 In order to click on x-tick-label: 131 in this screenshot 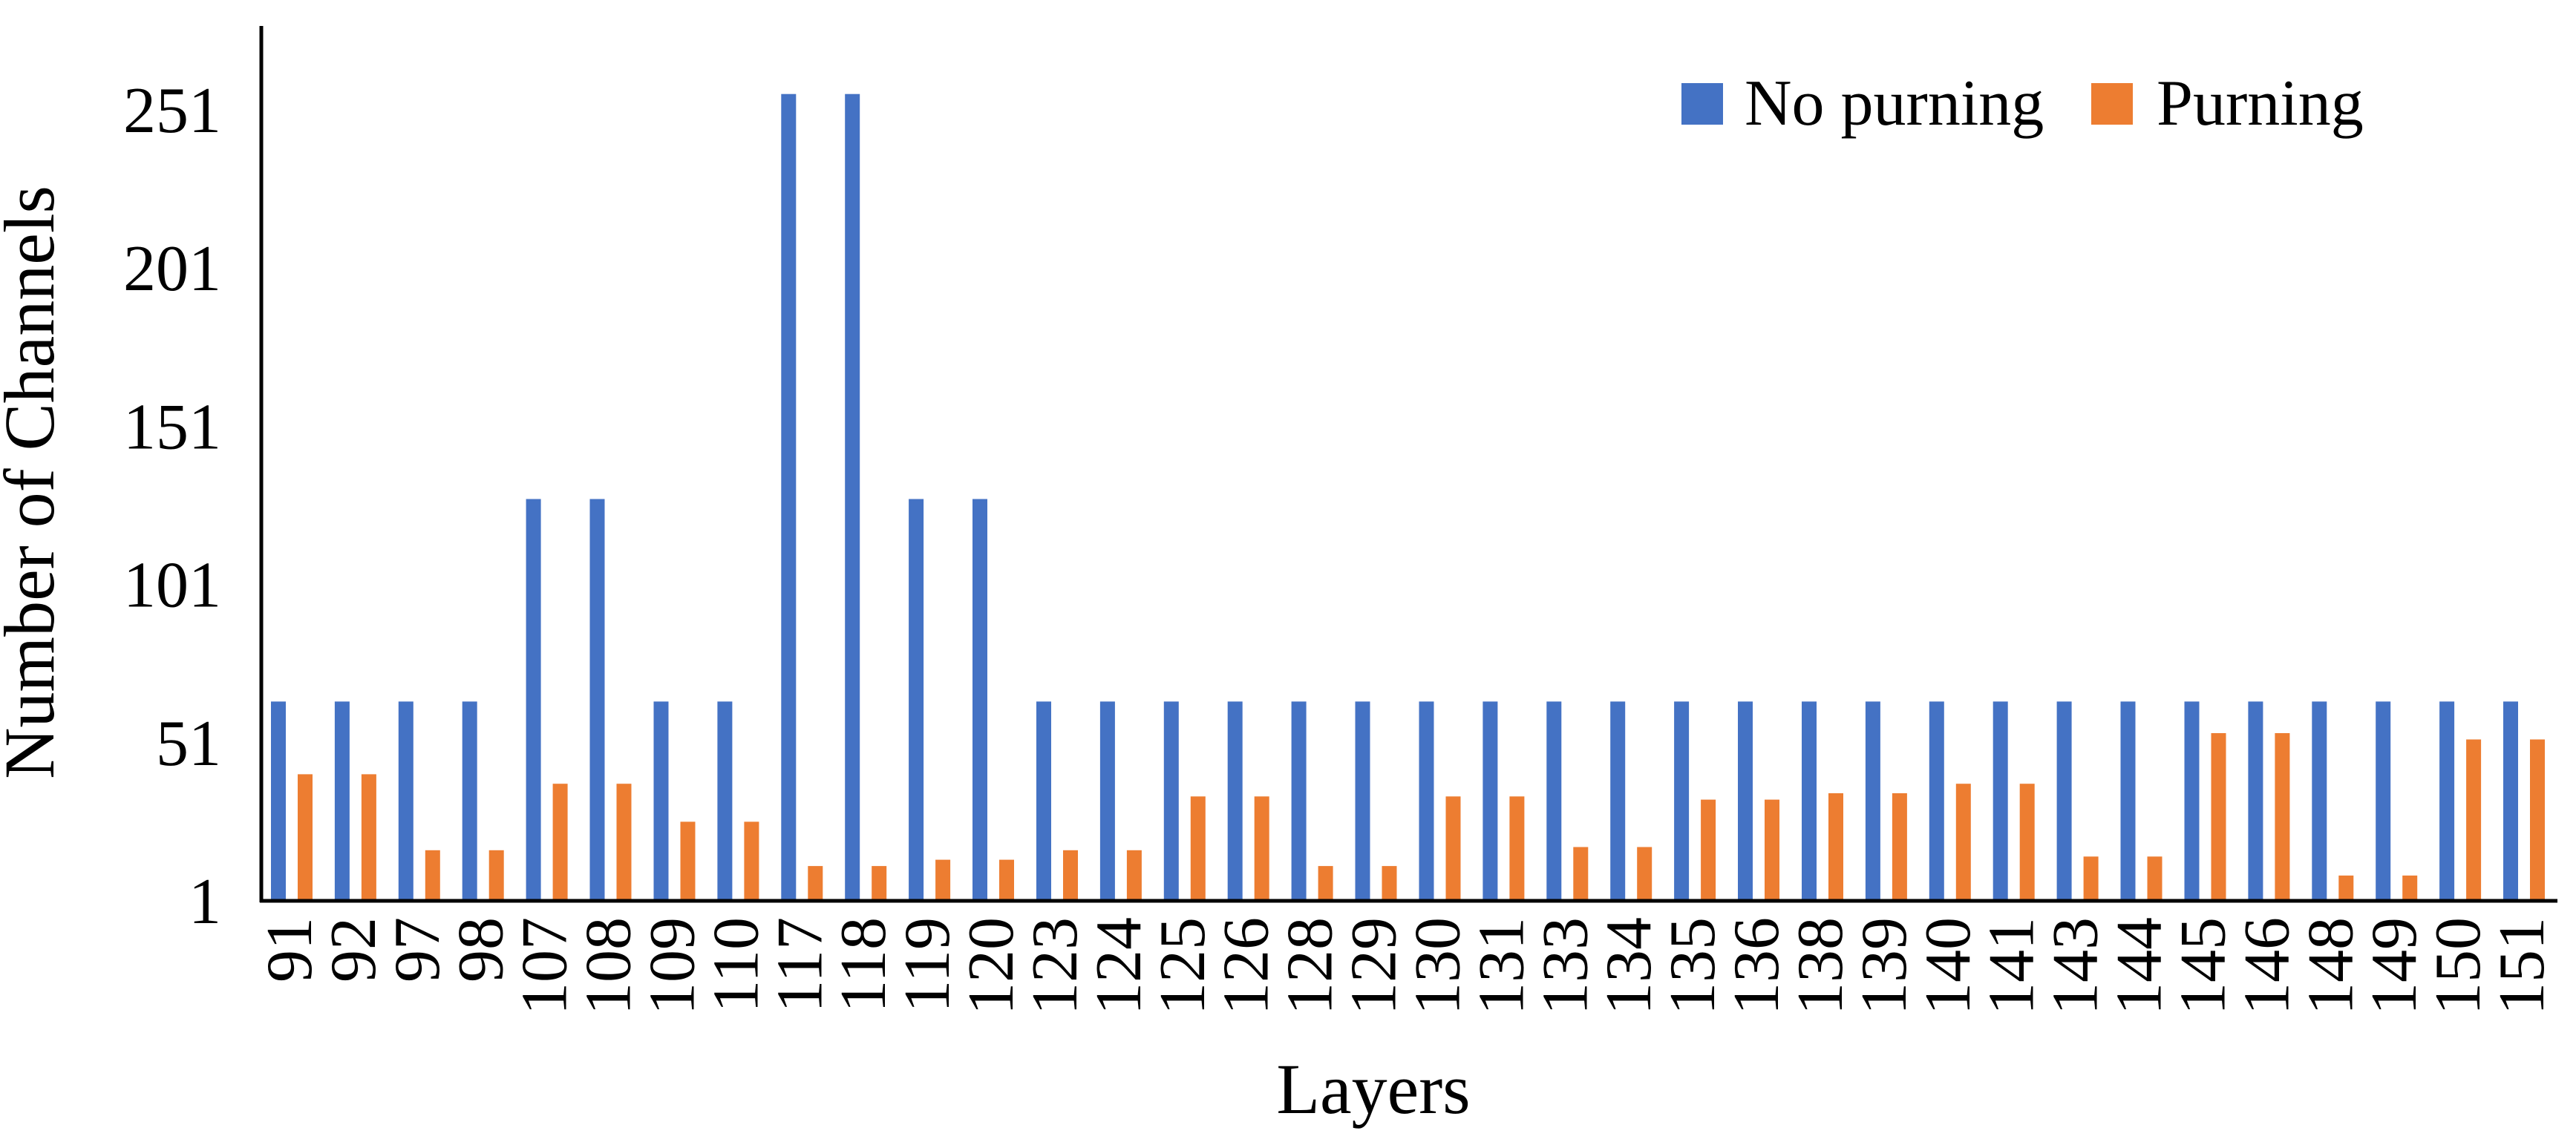, I will do `click(1501, 966)`.